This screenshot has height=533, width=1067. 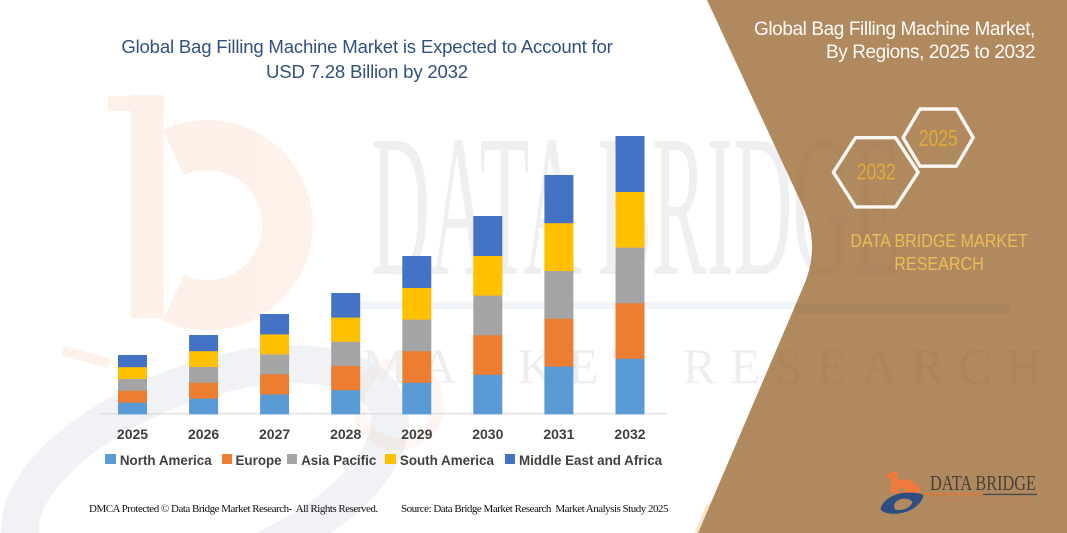 I want to click on svg-text: MARKET RESEARCH, so click(x=981, y=501).